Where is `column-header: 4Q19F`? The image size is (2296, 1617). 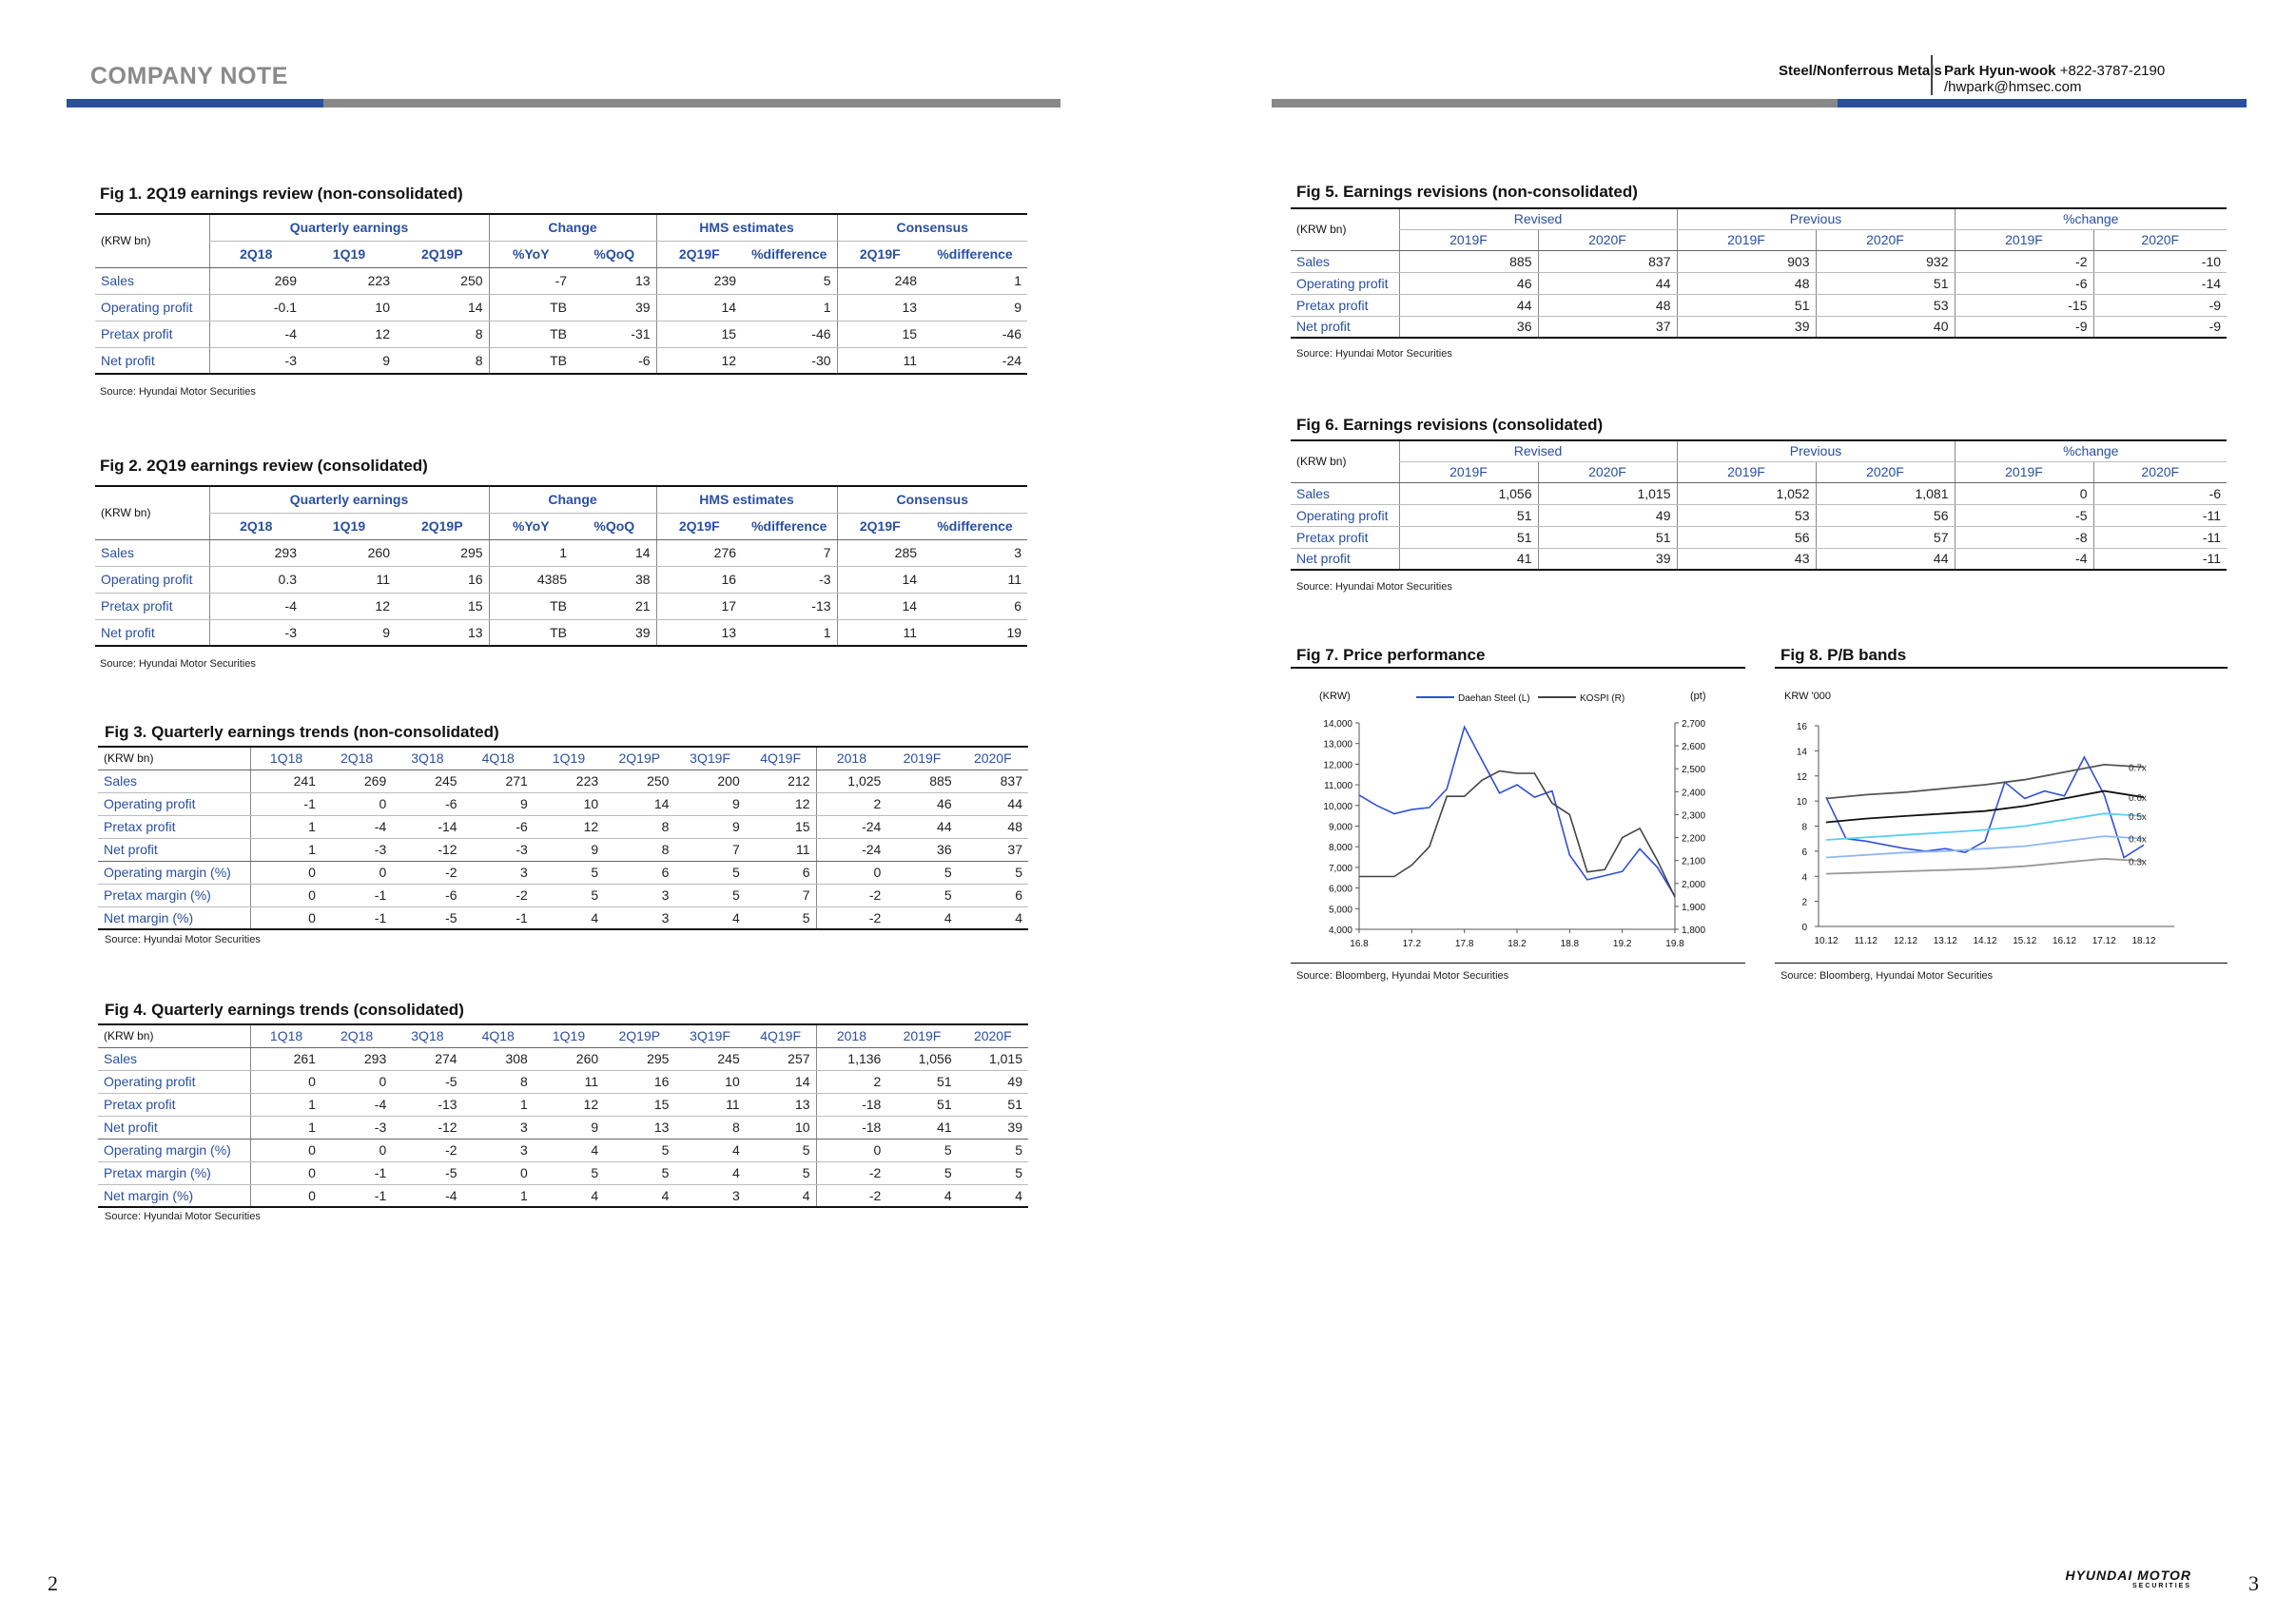
column-header: 4Q19F is located at coordinates (781, 758).